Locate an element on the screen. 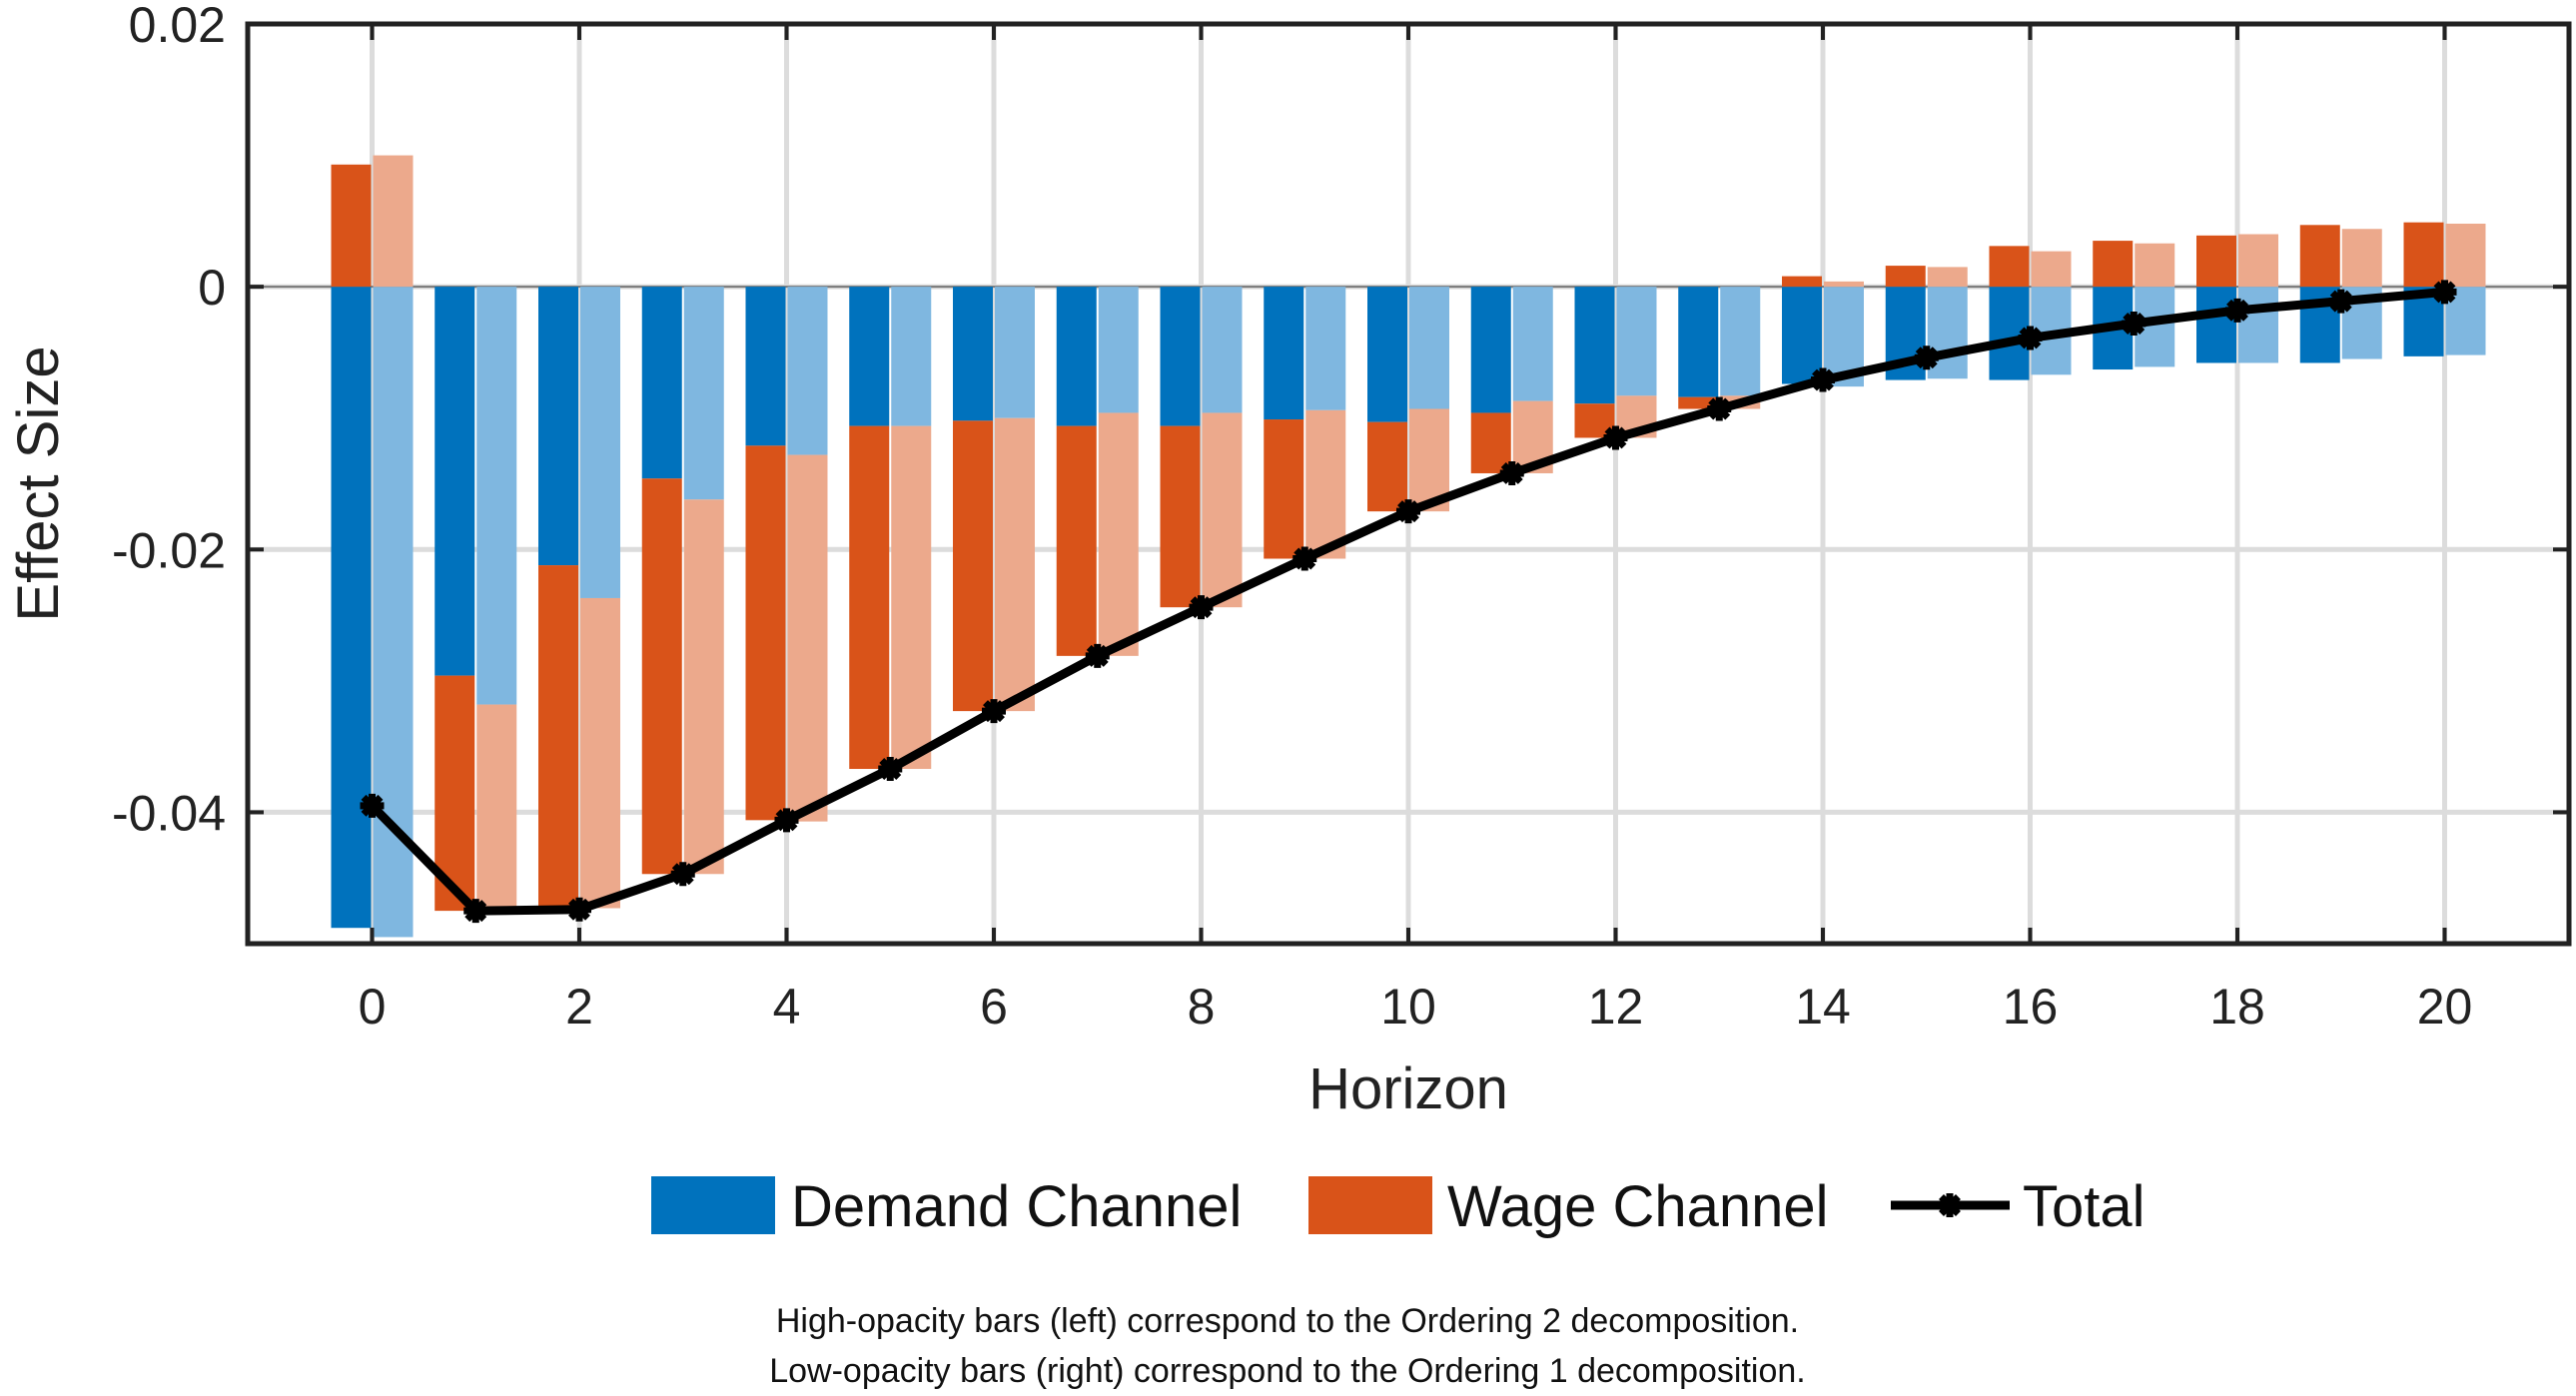 This screenshot has height=1396, width=2576. x-tick-label: 10 is located at coordinates (1408, 1007).